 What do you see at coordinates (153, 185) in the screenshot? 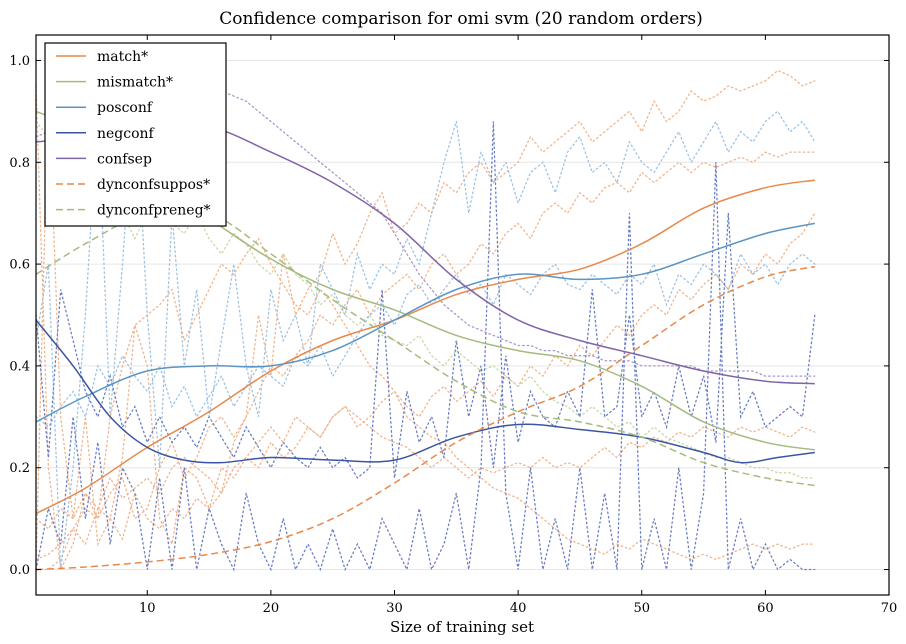
I see `legend-label-dynconfsuppos: dynconfsuppos*` at bounding box center [153, 185].